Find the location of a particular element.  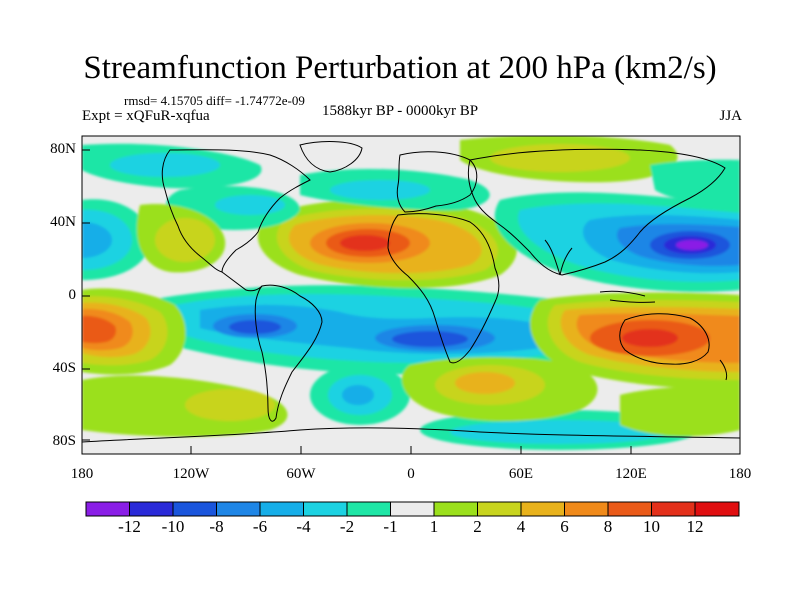

lon-label-0: 0 is located at coordinates (411, 474).